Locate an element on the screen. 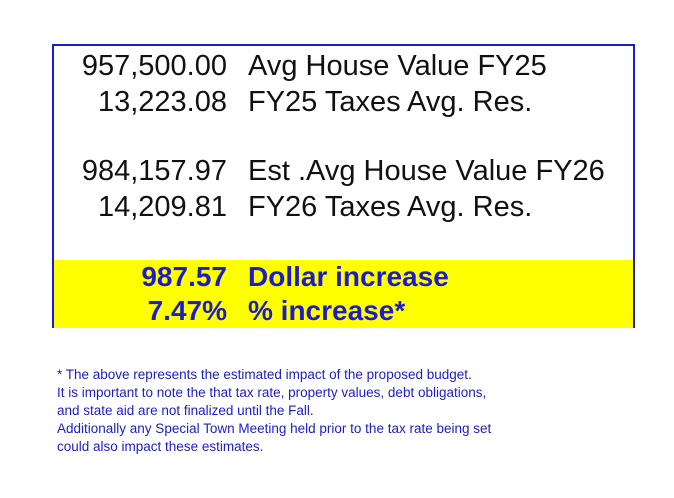 The width and height of the screenshot is (674, 498). row-label: FY25 Taxes Avg. Res. is located at coordinates (390, 102).